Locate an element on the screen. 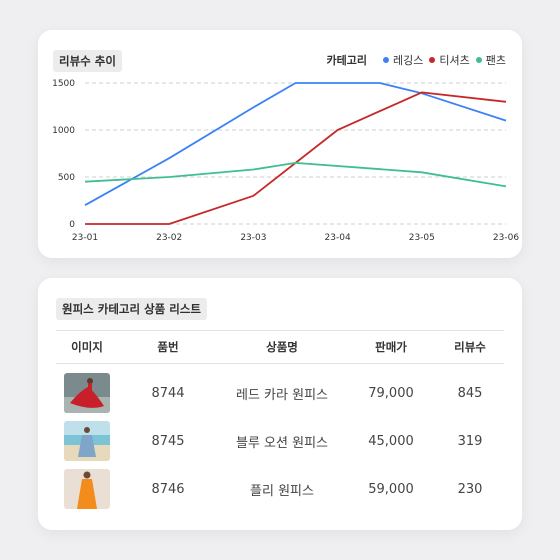 The width and height of the screenshot is (560, 560). legend-item-leggings: 레깅스 is located at coordinates (403, 60).